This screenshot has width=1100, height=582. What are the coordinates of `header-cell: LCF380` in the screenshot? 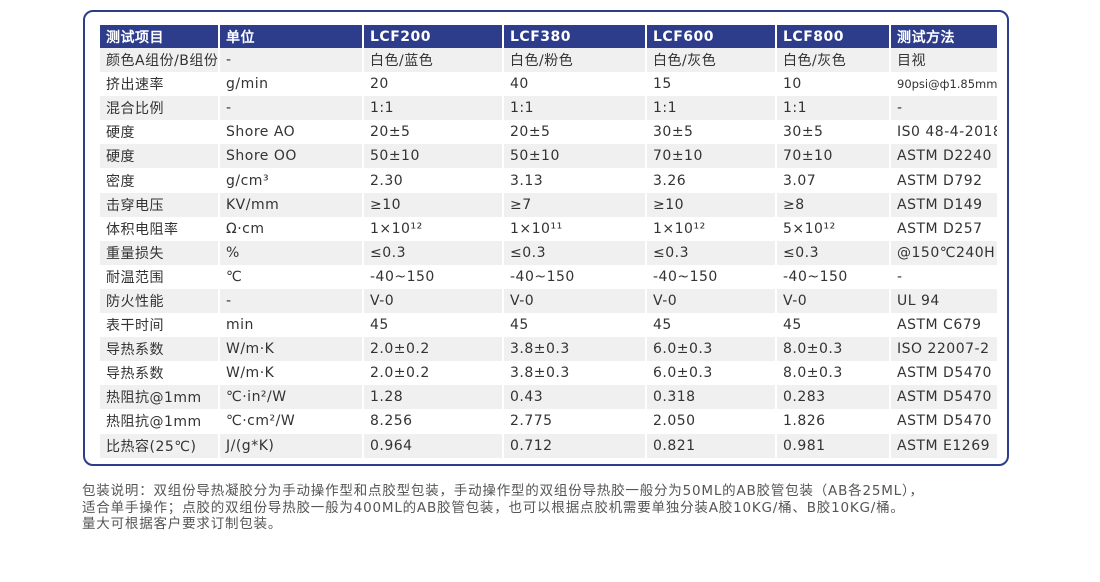 It's located at (574, 36).